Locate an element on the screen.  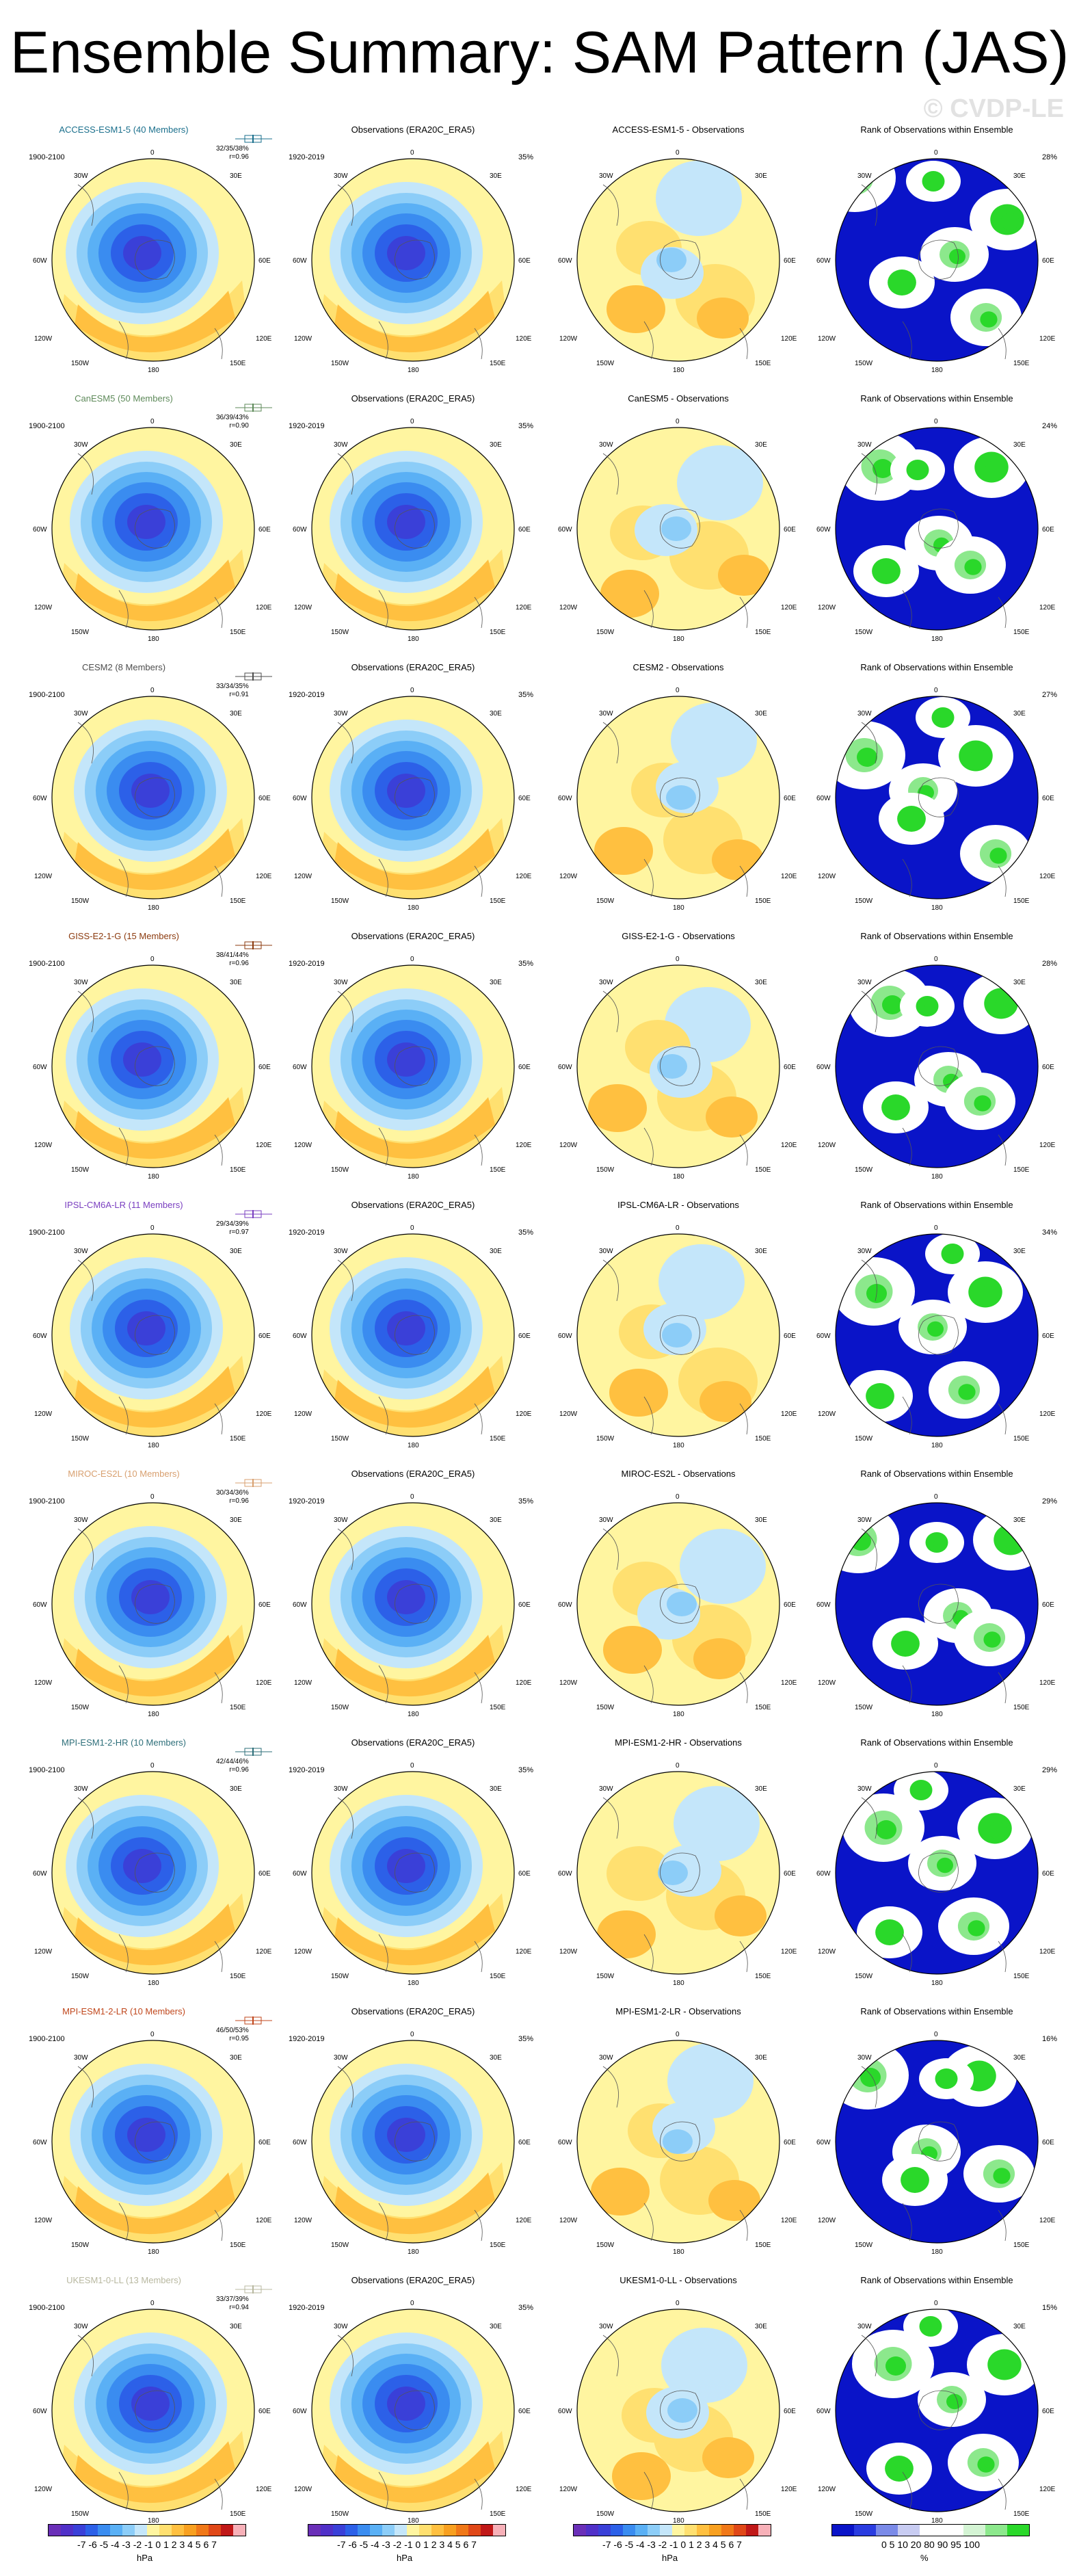
colorbar-strip is located at coordinates (931, 2530).